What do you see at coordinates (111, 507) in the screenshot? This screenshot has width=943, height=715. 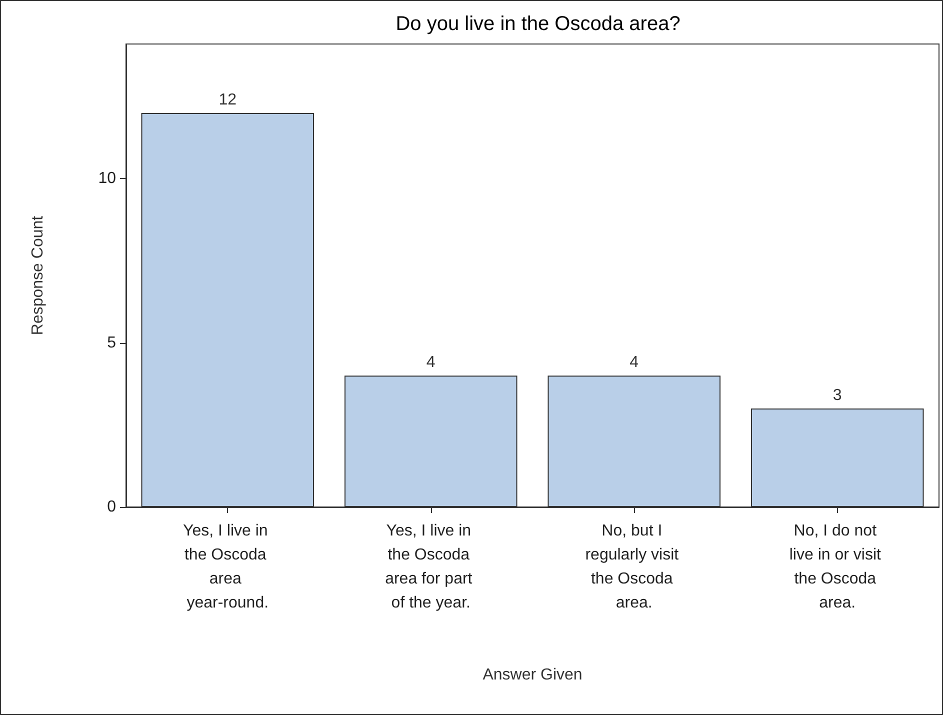 I see `y-tick-label: 0` at bounding box center [111, 507].